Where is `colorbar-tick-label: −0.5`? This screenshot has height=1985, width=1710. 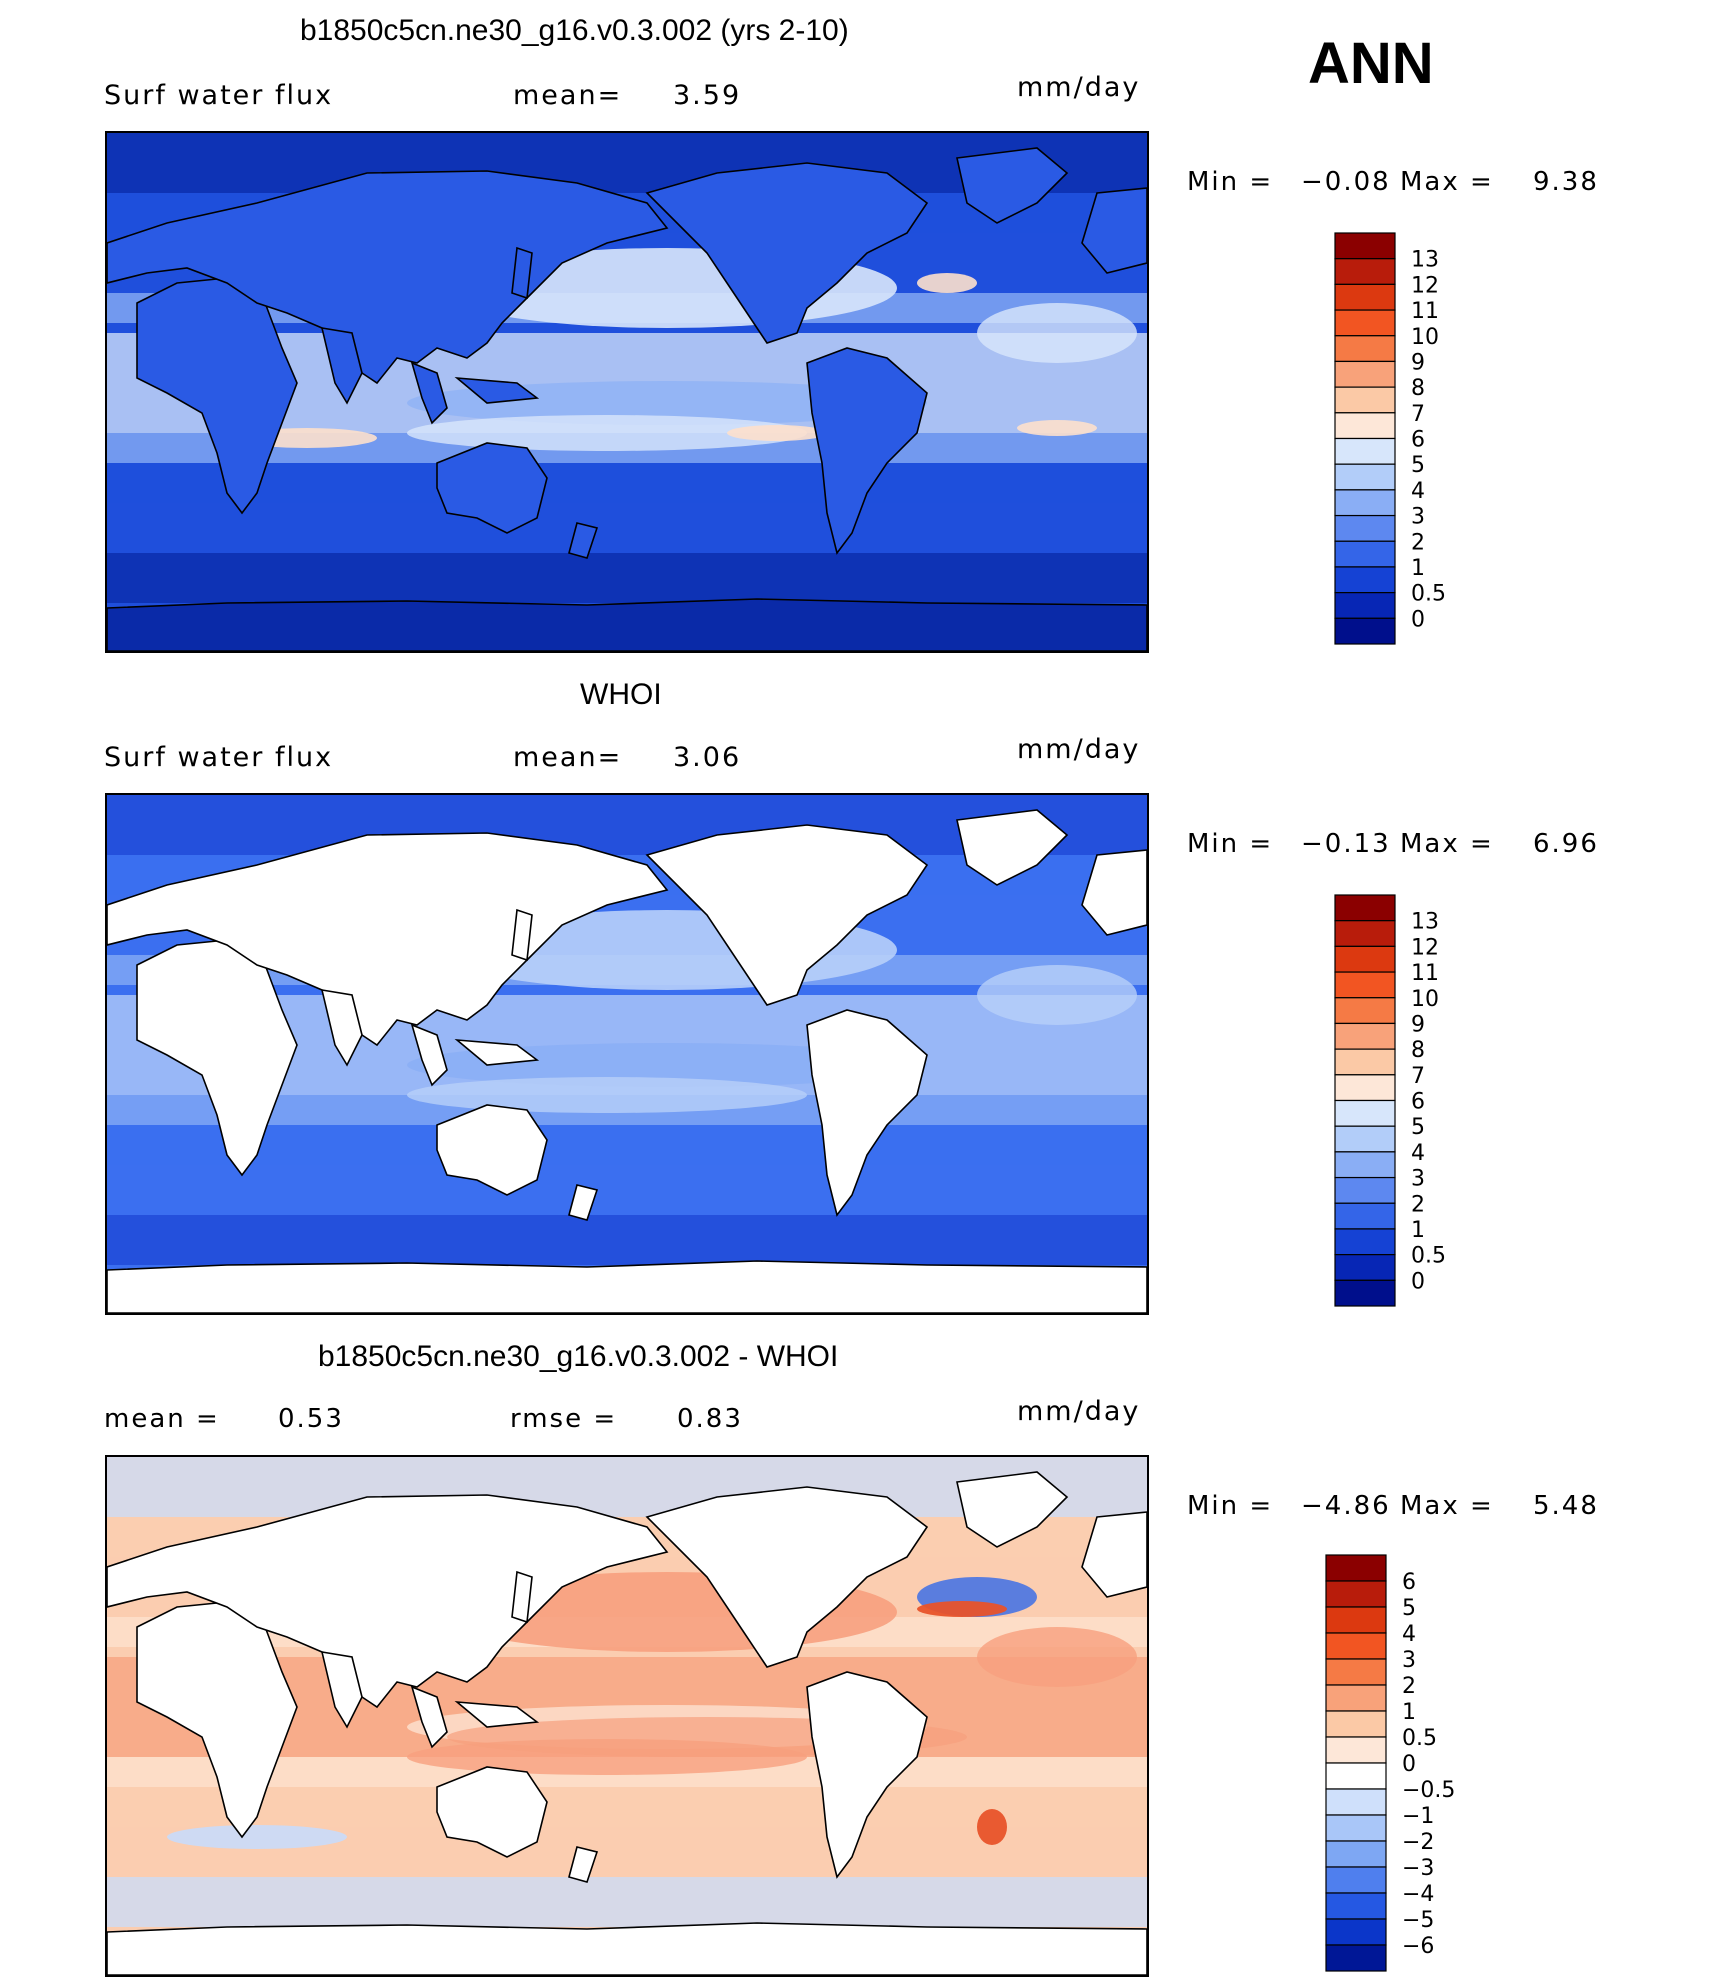
colorbar-tick-label: −0.5 is located at coordinates (1428, 1790).